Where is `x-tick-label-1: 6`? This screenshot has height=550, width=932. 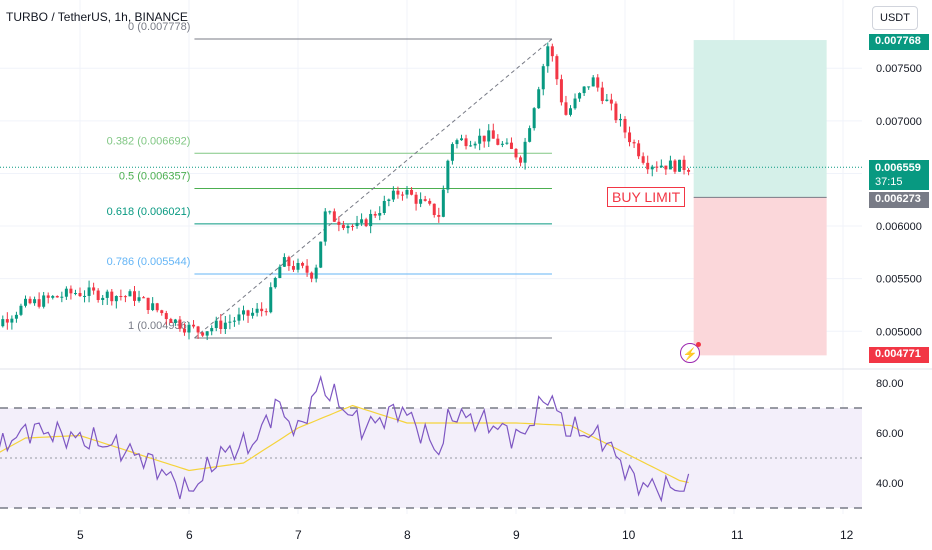 x-tick-label-1: 6 is located at coordinates (189, 535).